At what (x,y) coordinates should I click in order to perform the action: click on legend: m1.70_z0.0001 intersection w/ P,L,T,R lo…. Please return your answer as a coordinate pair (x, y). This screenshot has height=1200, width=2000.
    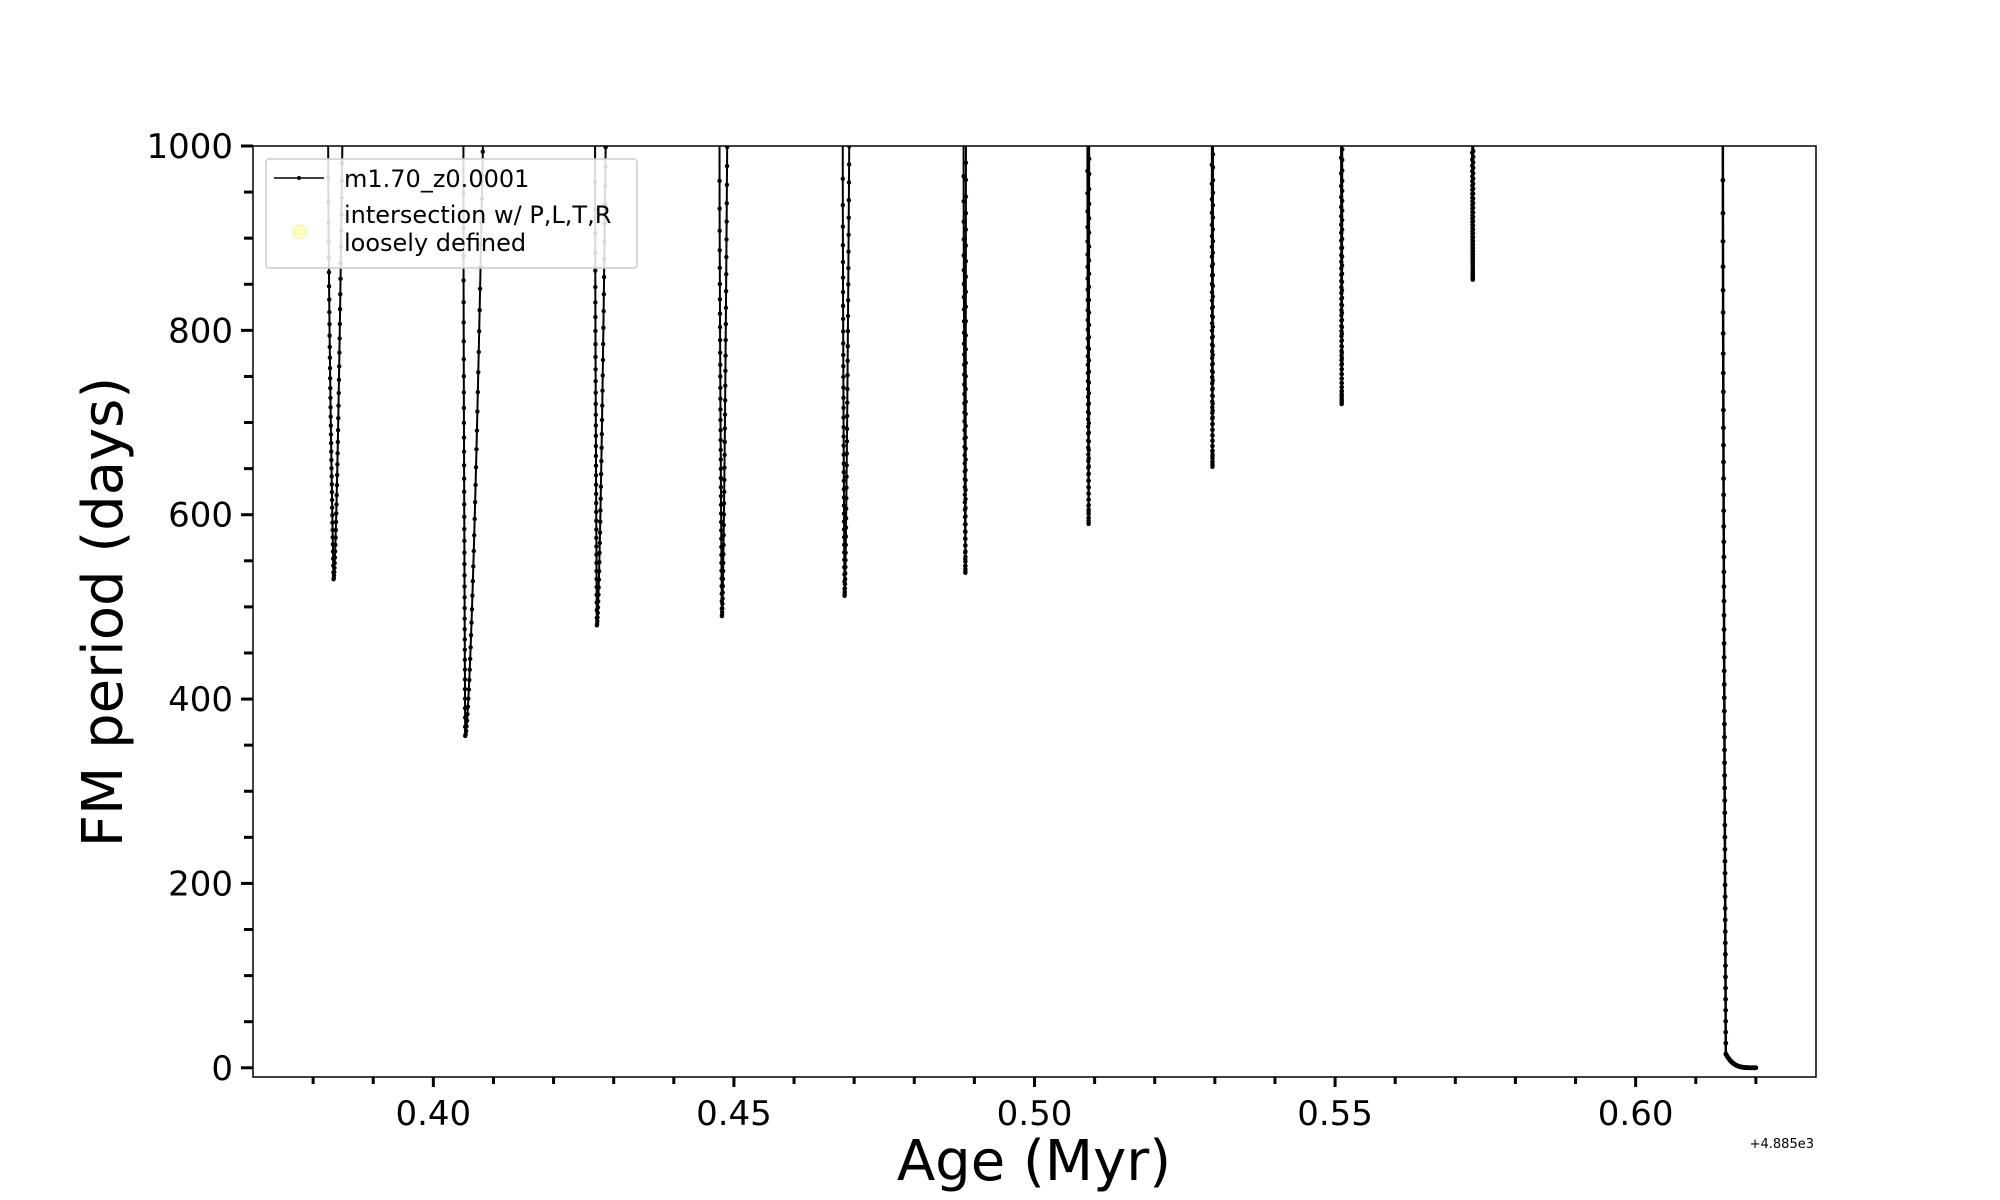
    Looking at the image, I should click on (451, 213).